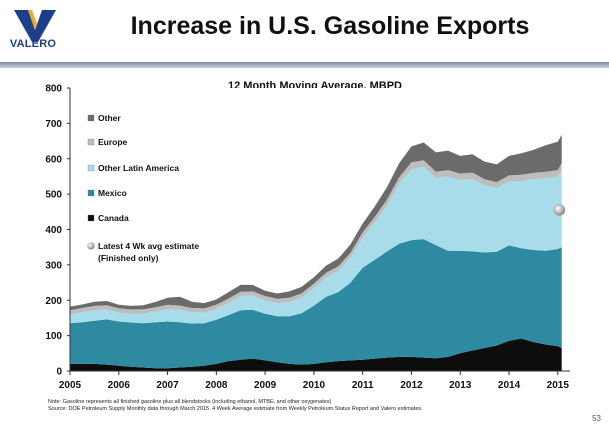 This screenshot has width=609, height=429. Describe the element at coordinates (91, 218) in the screenshot. I see `legend-swatch-canada` at that location.